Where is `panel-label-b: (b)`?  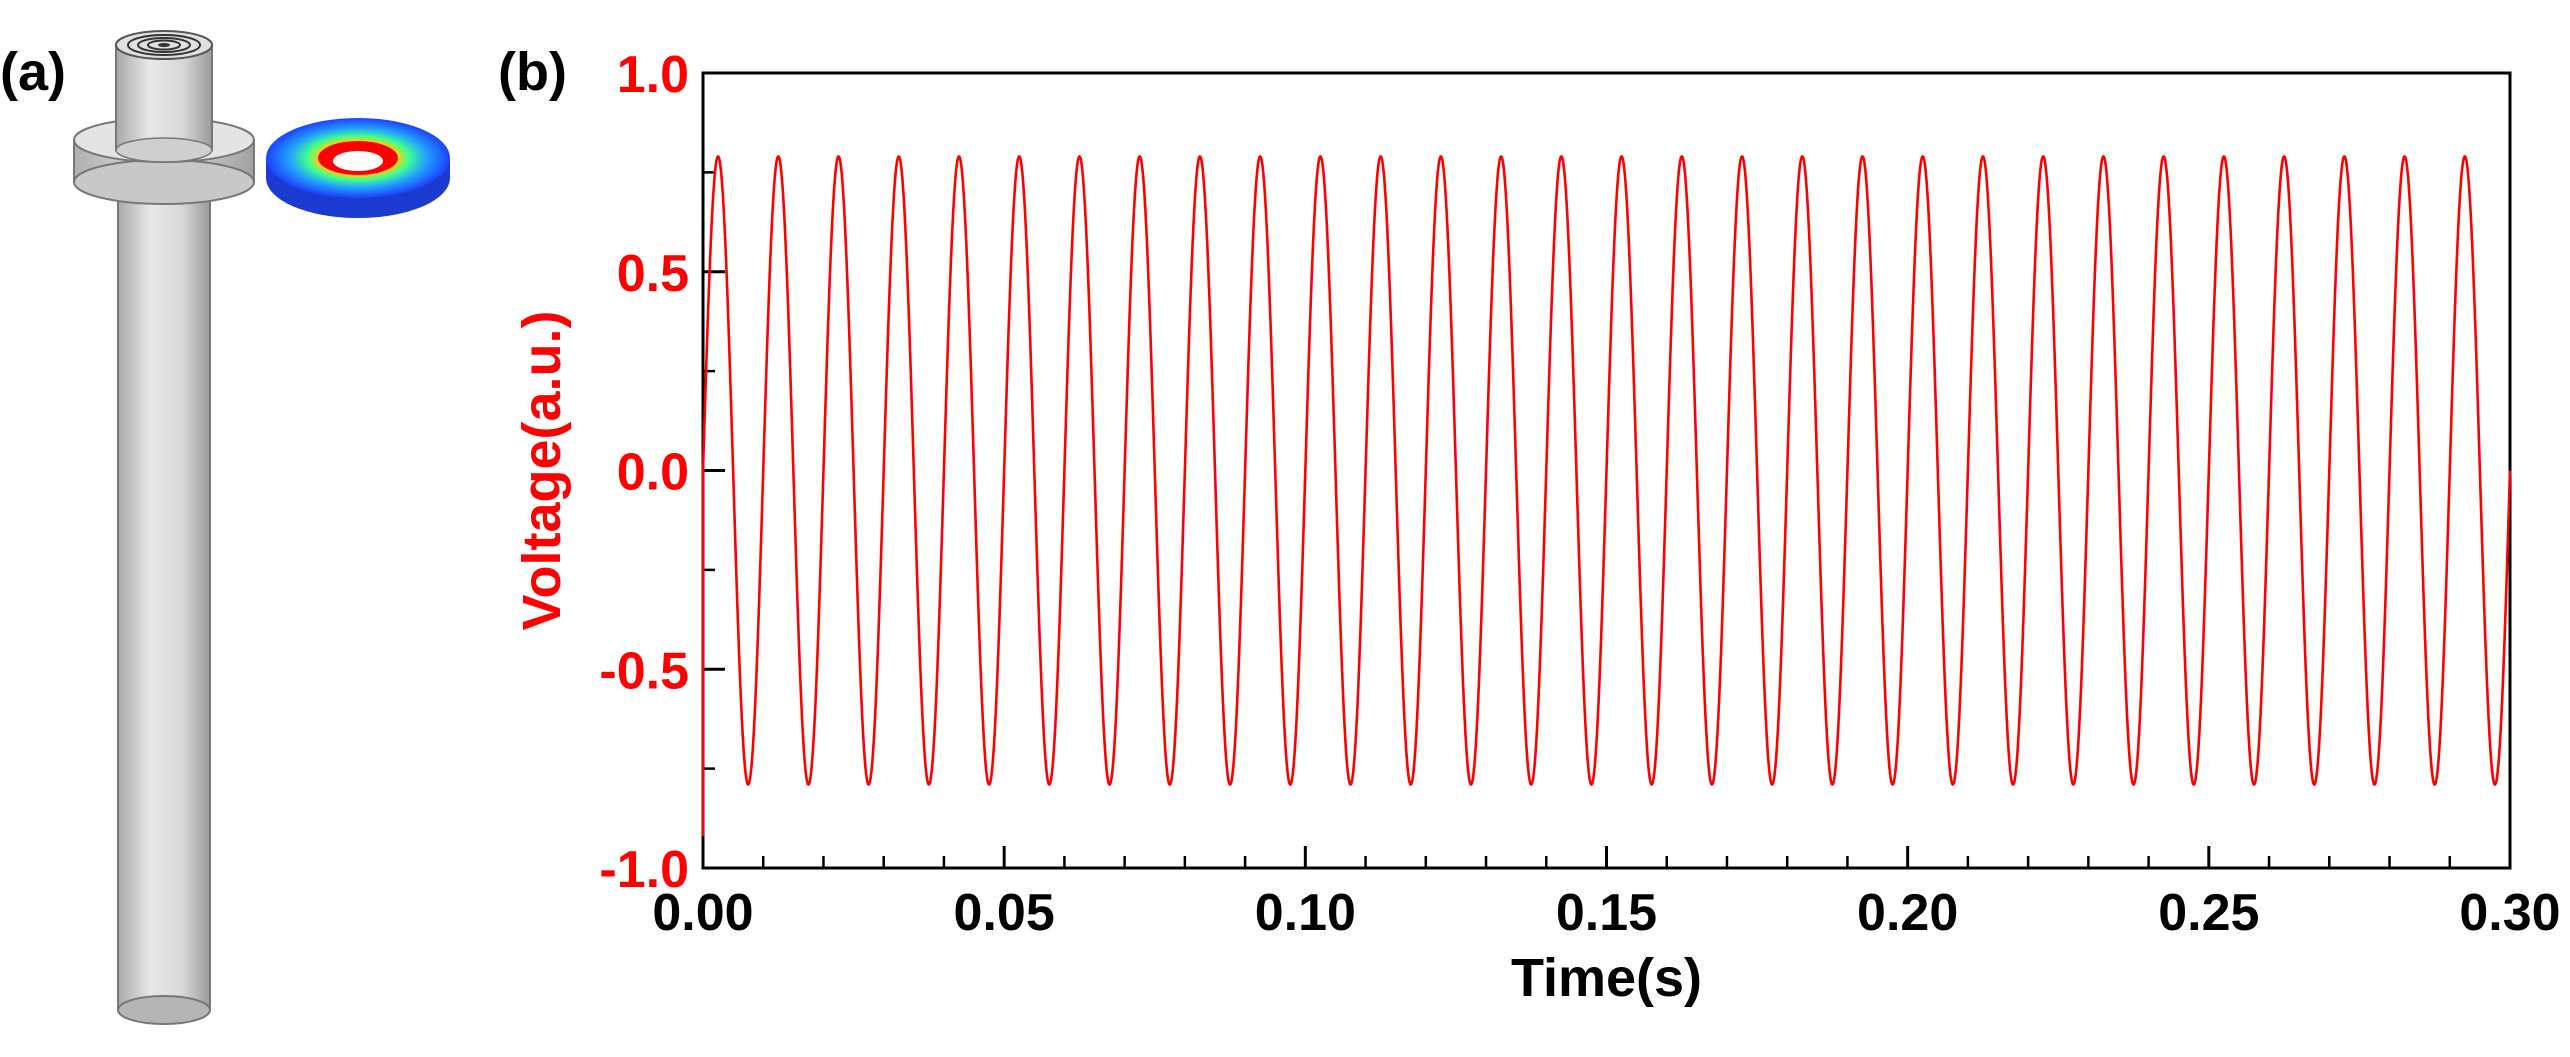
panel-label-b: (b) is located at coordinates (532, 72).